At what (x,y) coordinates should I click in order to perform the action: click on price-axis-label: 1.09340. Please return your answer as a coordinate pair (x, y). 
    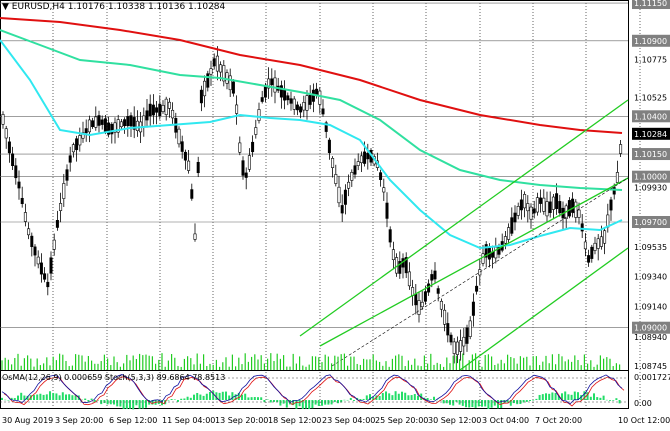
    Looking at the image, I should click on (650, 276).